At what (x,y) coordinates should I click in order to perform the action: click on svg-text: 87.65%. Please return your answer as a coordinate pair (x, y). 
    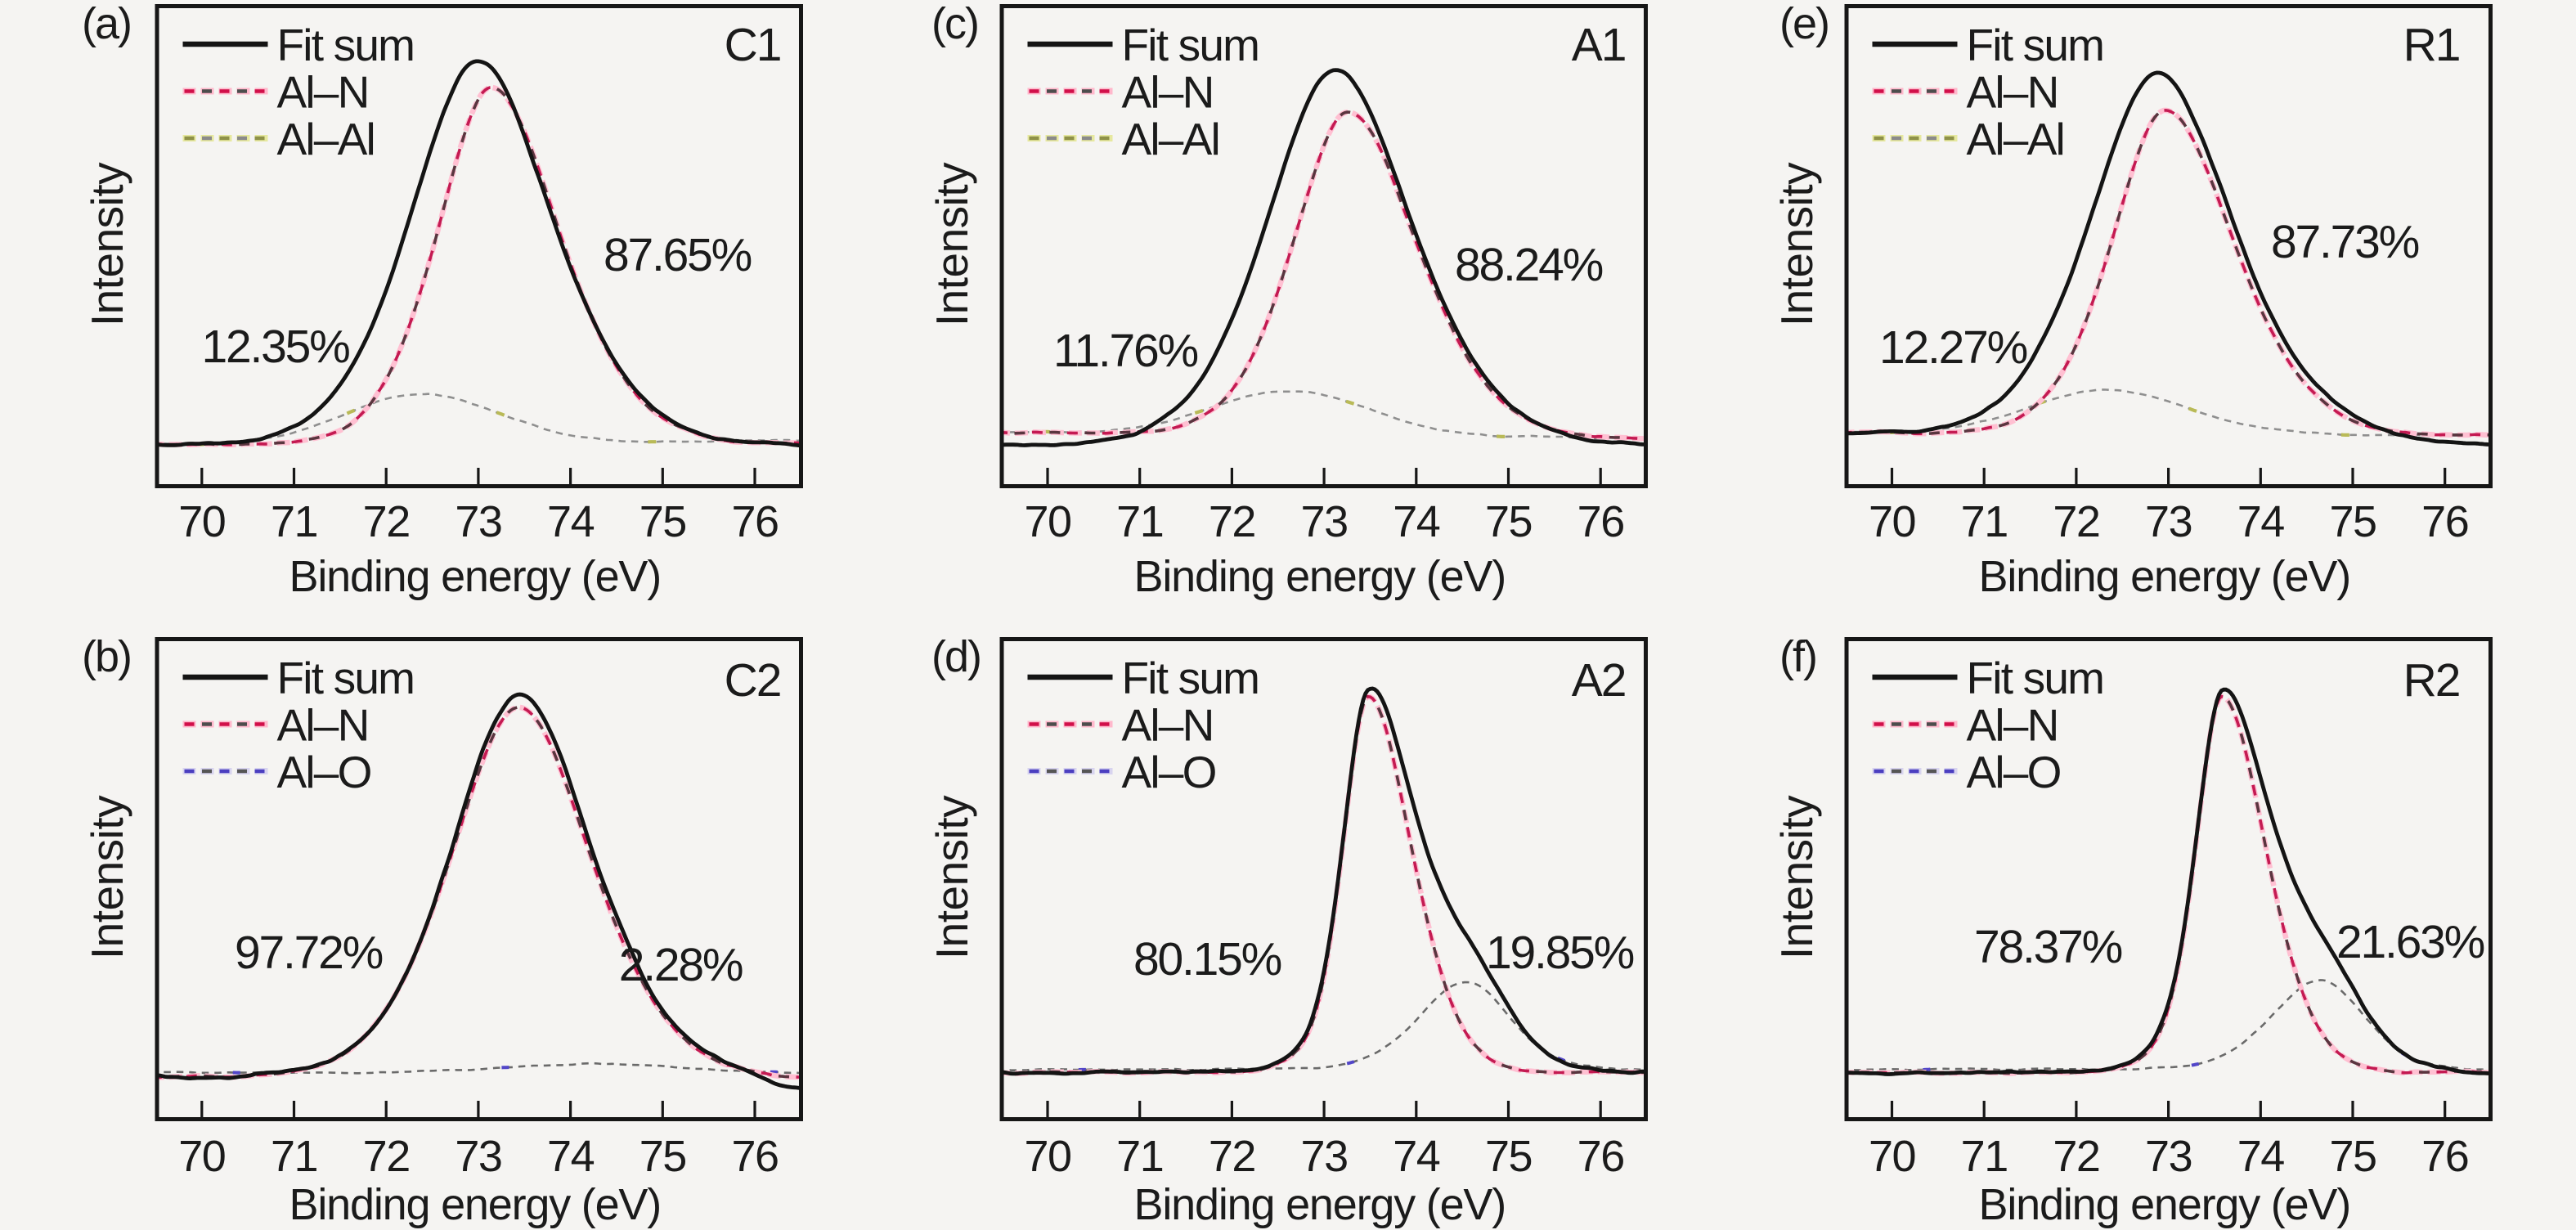
    Looking at the image, I should click on (678, 255).